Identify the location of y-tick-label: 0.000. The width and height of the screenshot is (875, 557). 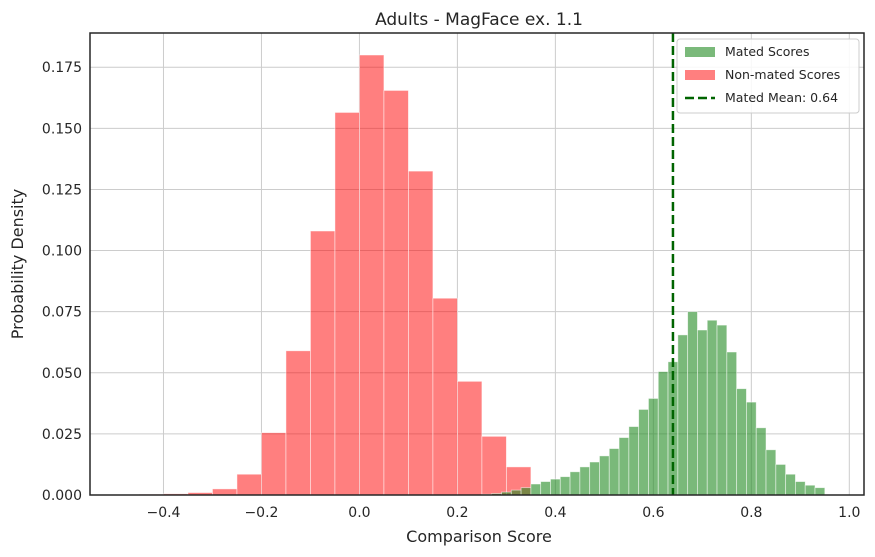
(62, 496).